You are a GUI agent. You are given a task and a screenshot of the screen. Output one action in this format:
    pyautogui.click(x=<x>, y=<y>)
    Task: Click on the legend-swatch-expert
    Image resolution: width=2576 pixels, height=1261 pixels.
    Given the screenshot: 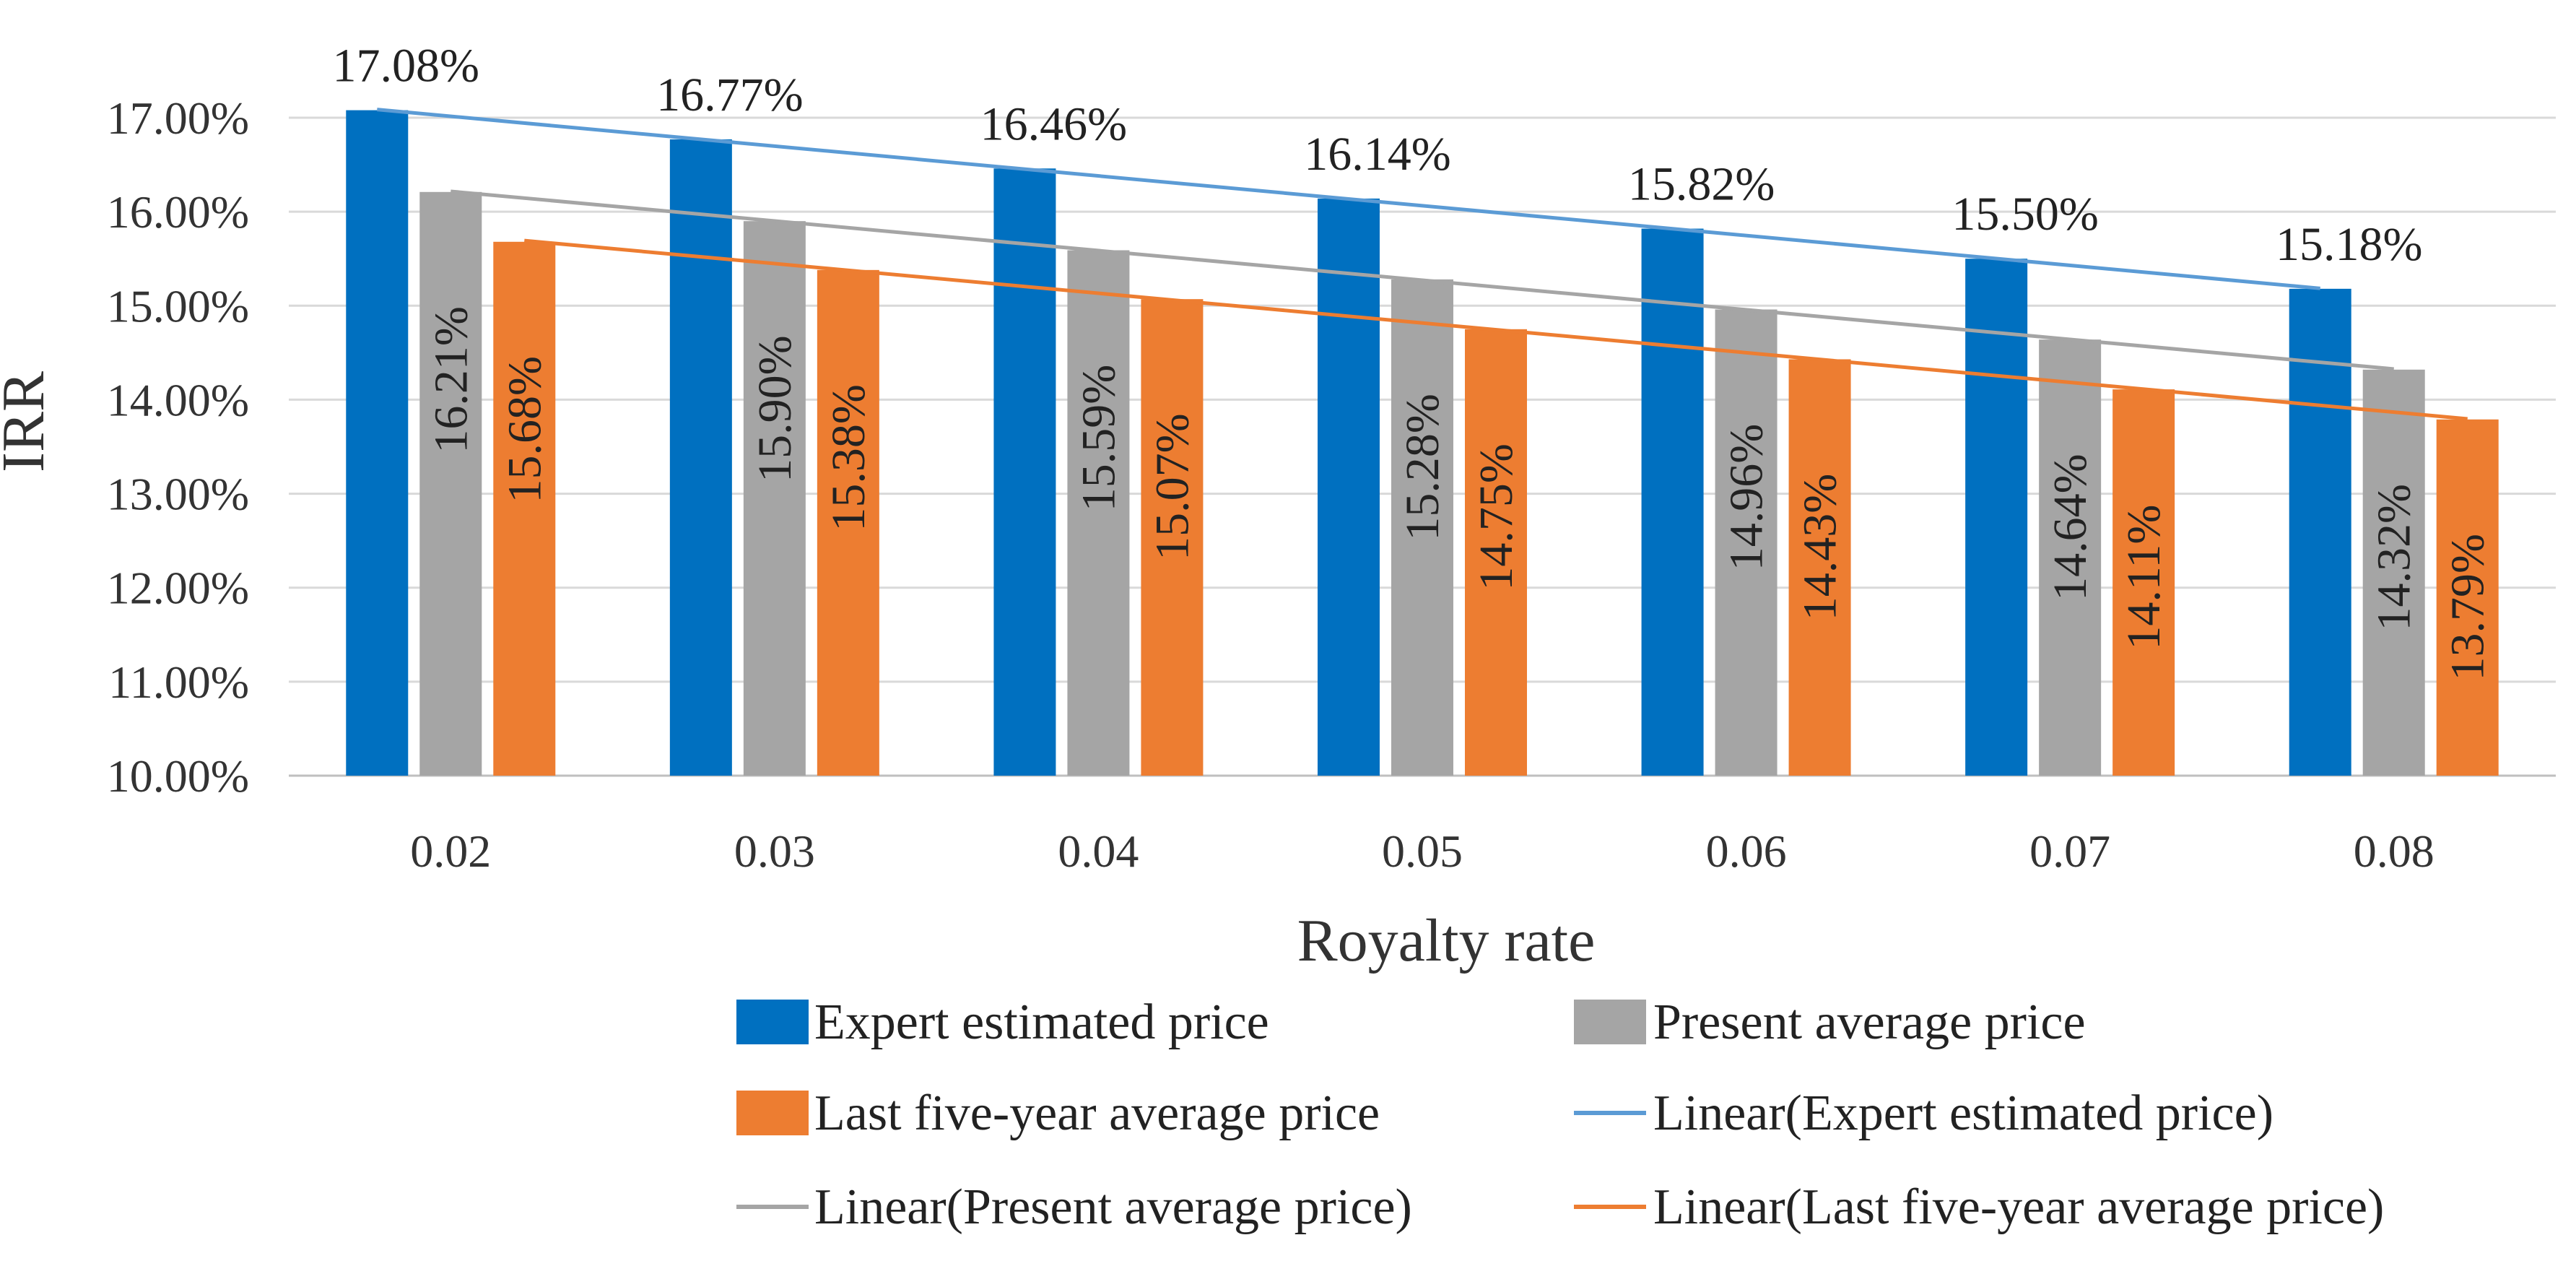 What is the action you would take?
    pyautogui.click(x=772, y=1022)
    